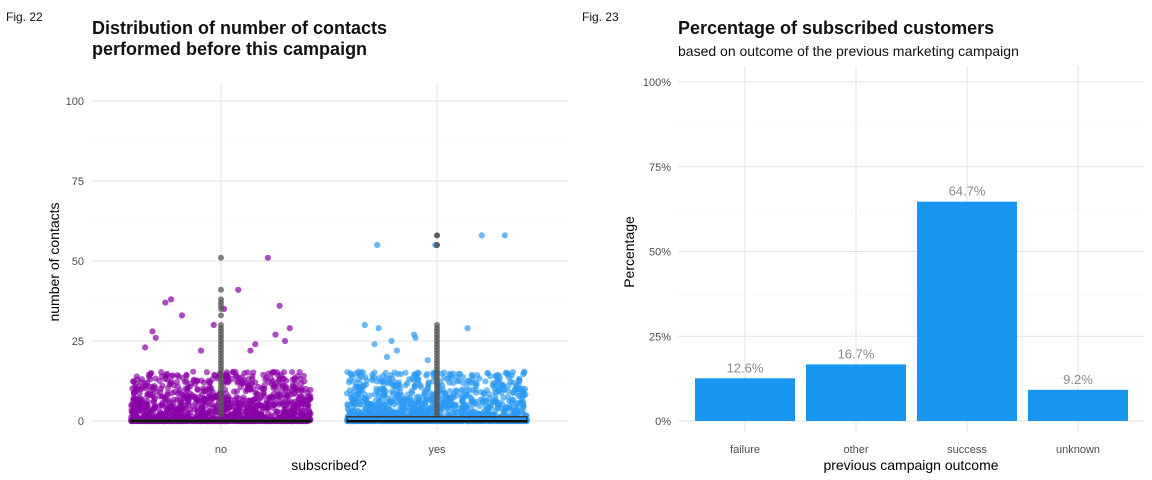  Describe the element at coordinates (78, 182) in the screenshot. I see `y-tick-label: 75` at that location.